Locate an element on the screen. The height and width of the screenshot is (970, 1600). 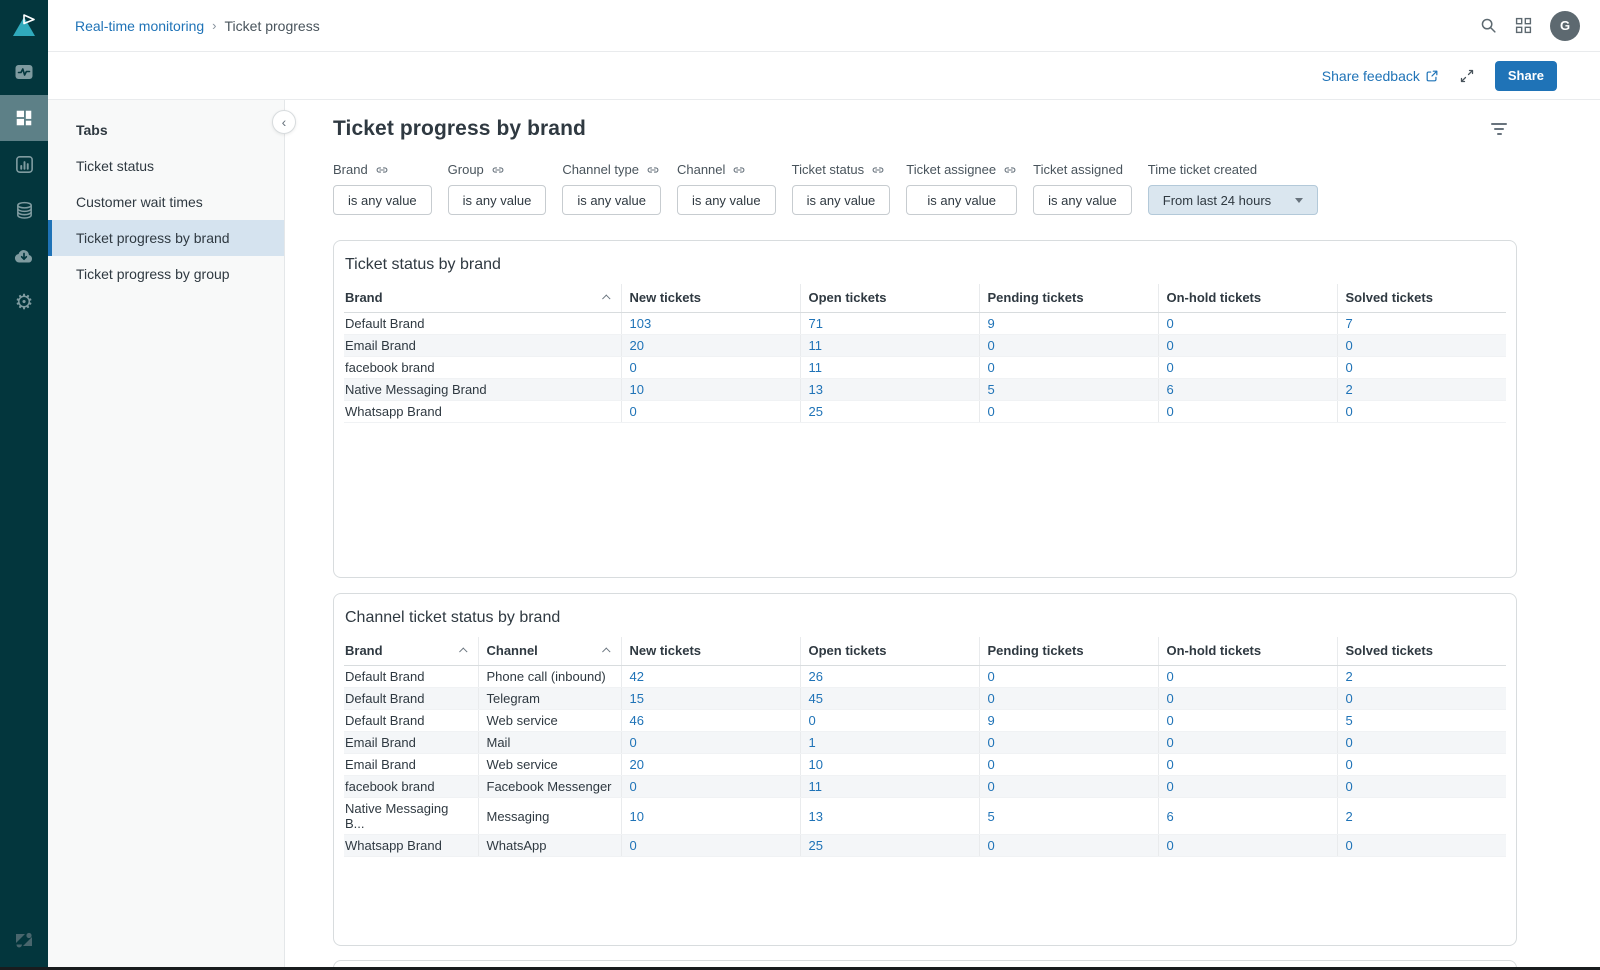
channel-filter-button: is any value is located at coordinates (726, 200).